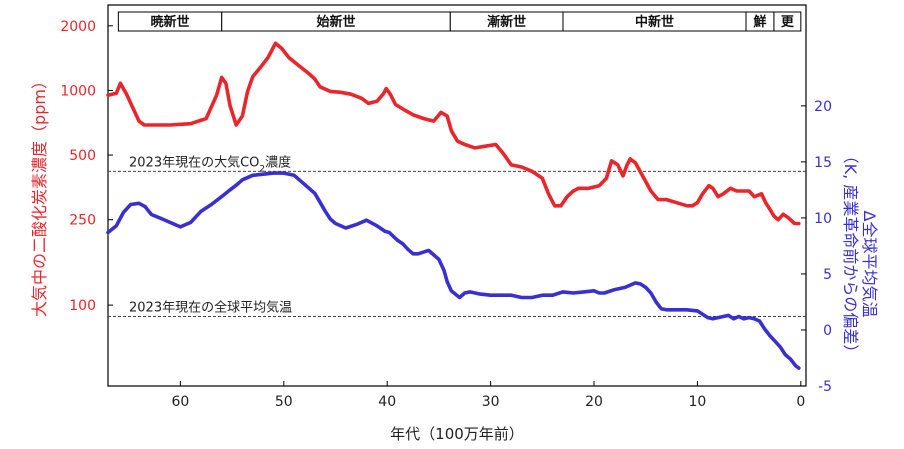 This screenshot has height=449, width=904. I want to click on right-tick-label: -5, so click(825, 387).